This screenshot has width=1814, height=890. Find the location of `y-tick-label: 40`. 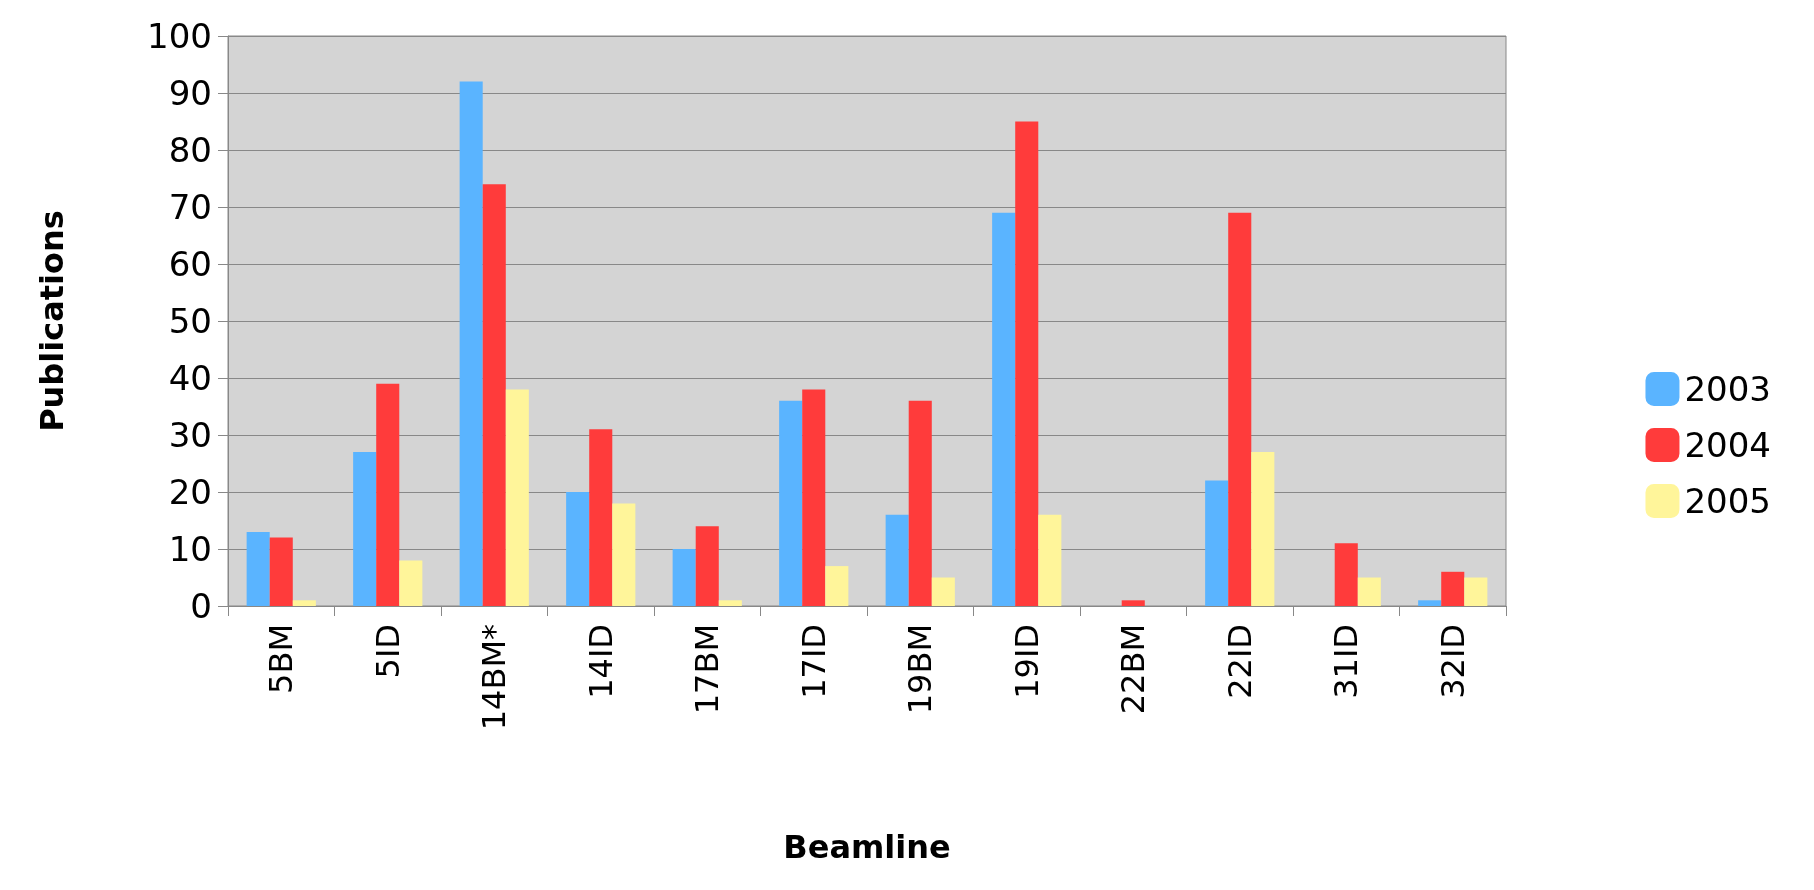

y-tick-label: 40 is located at coordinates (190, 378).